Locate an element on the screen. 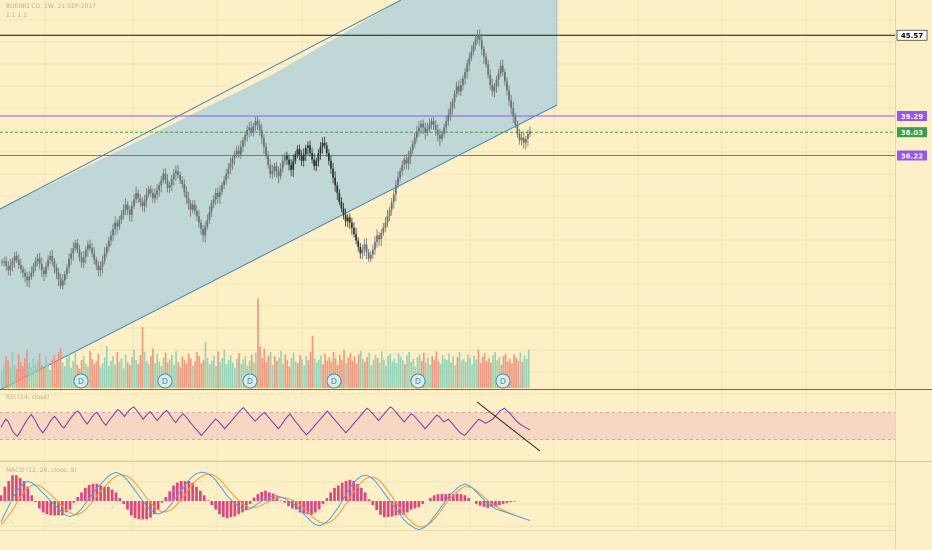  rsi-band is located at coordinates (447, 426).